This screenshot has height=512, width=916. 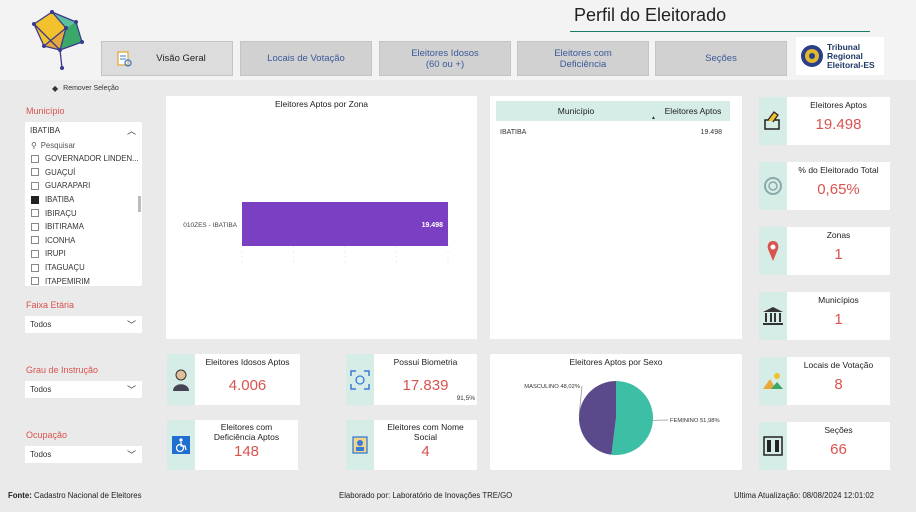 I want to click on kpi-value: 19.498, so click(x=838, y=124).